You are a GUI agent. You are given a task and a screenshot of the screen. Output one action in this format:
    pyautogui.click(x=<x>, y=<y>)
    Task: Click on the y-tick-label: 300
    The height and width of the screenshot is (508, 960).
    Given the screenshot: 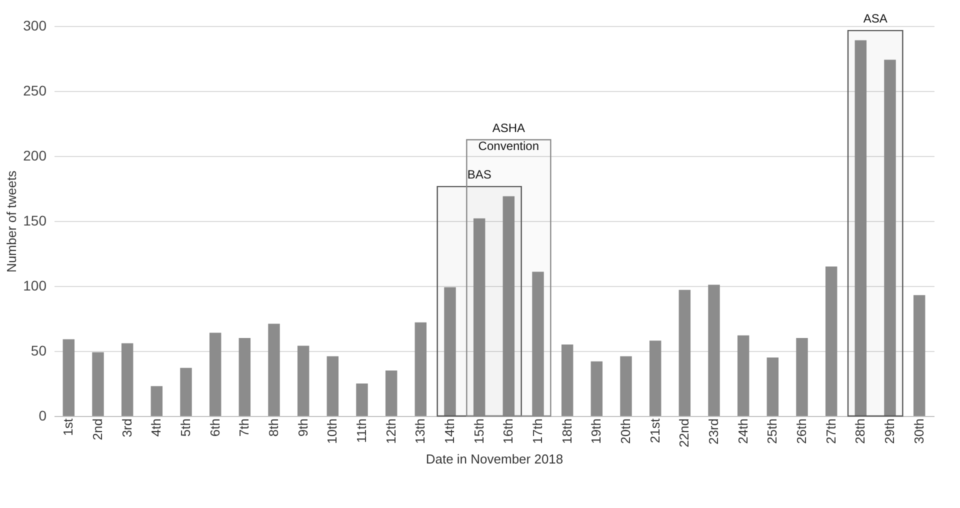 What is the action you would take?
    pyautogui.click(x=35, y=26)
    